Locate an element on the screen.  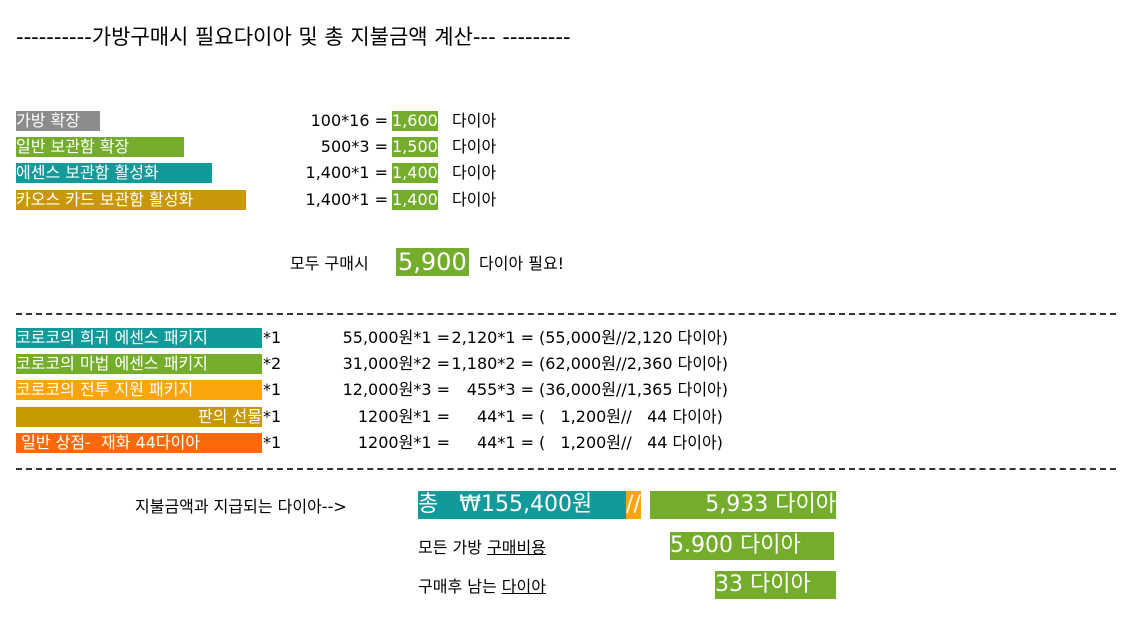
summary-value: 5,900 is located at coordinates (432, 262).